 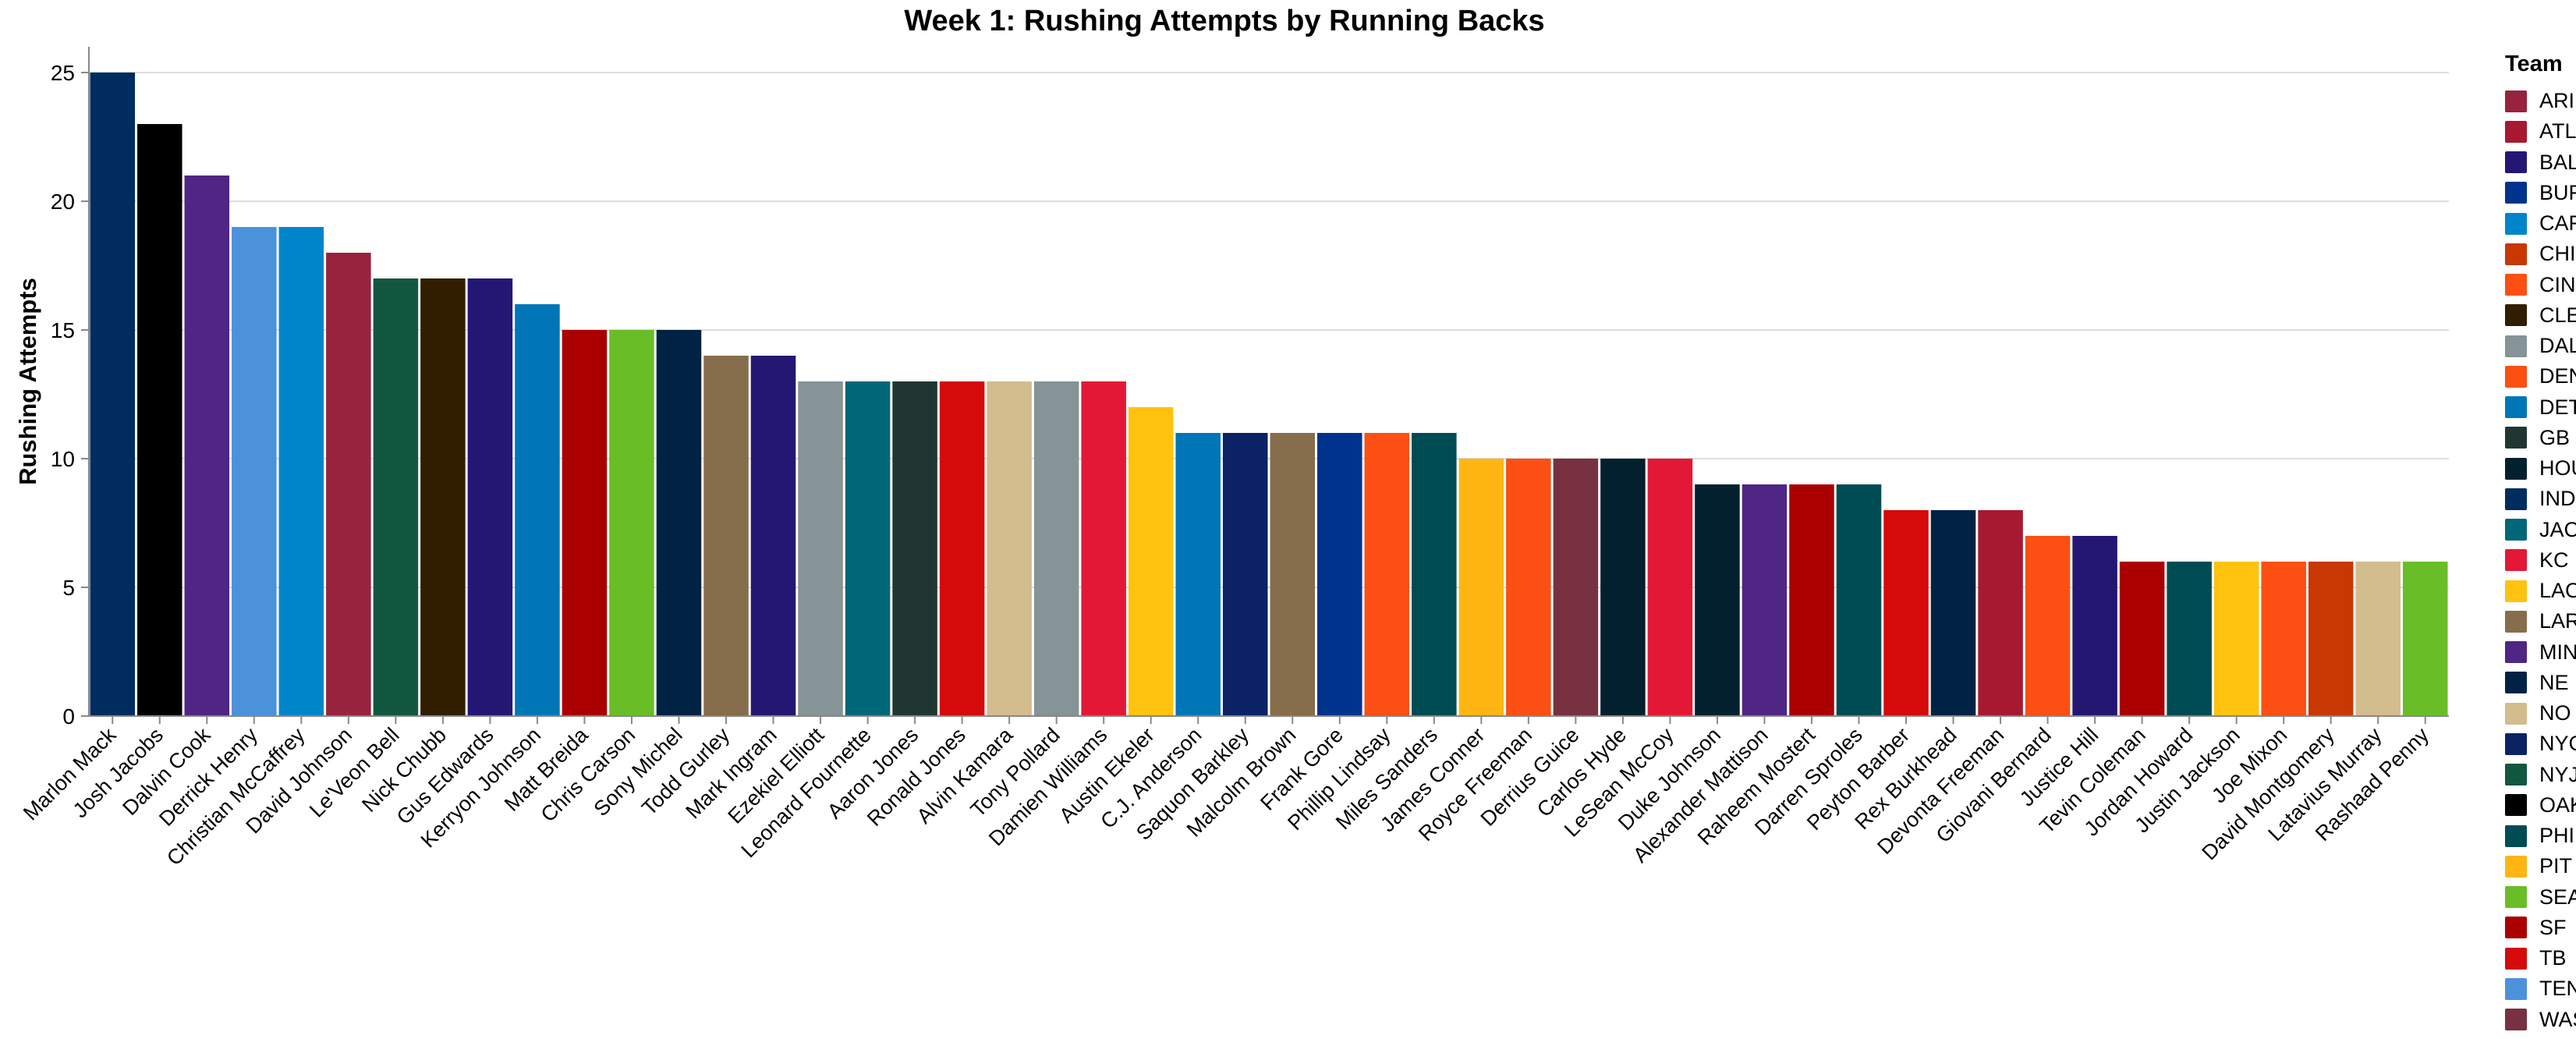 I want to click on legend-label: JAC, so click(x=2558, y=529).